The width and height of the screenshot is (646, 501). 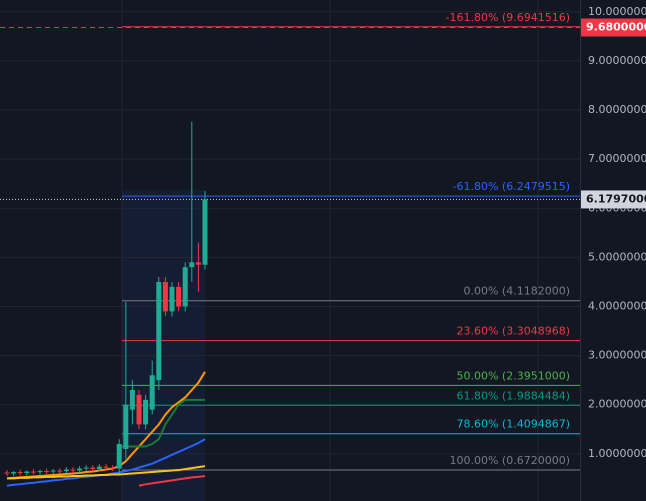 What do you see at coordinates (617, 404) in the screenshot?
I see `y-tick-label: 2.0000000` at bounding box center [617, 404].